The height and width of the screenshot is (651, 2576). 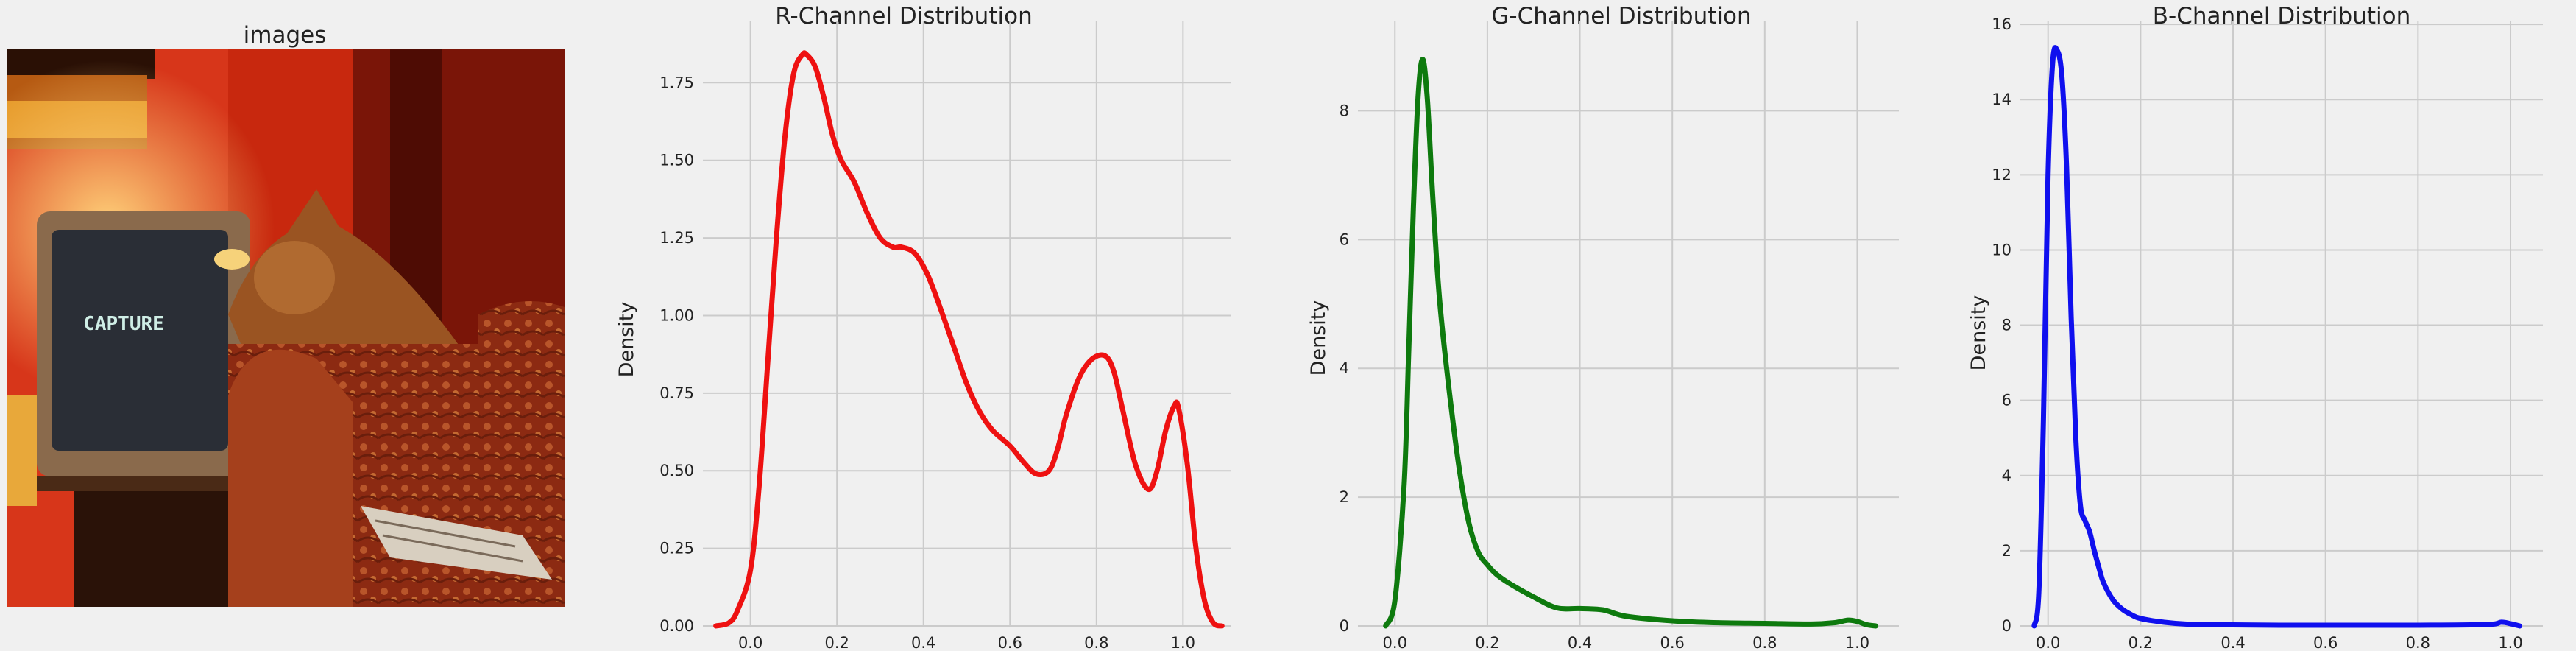 What do you see at coordinates (2006, 400) in the screenshot?
I see `b-y-tick-label: 6` at bounding box center [2006, 400].